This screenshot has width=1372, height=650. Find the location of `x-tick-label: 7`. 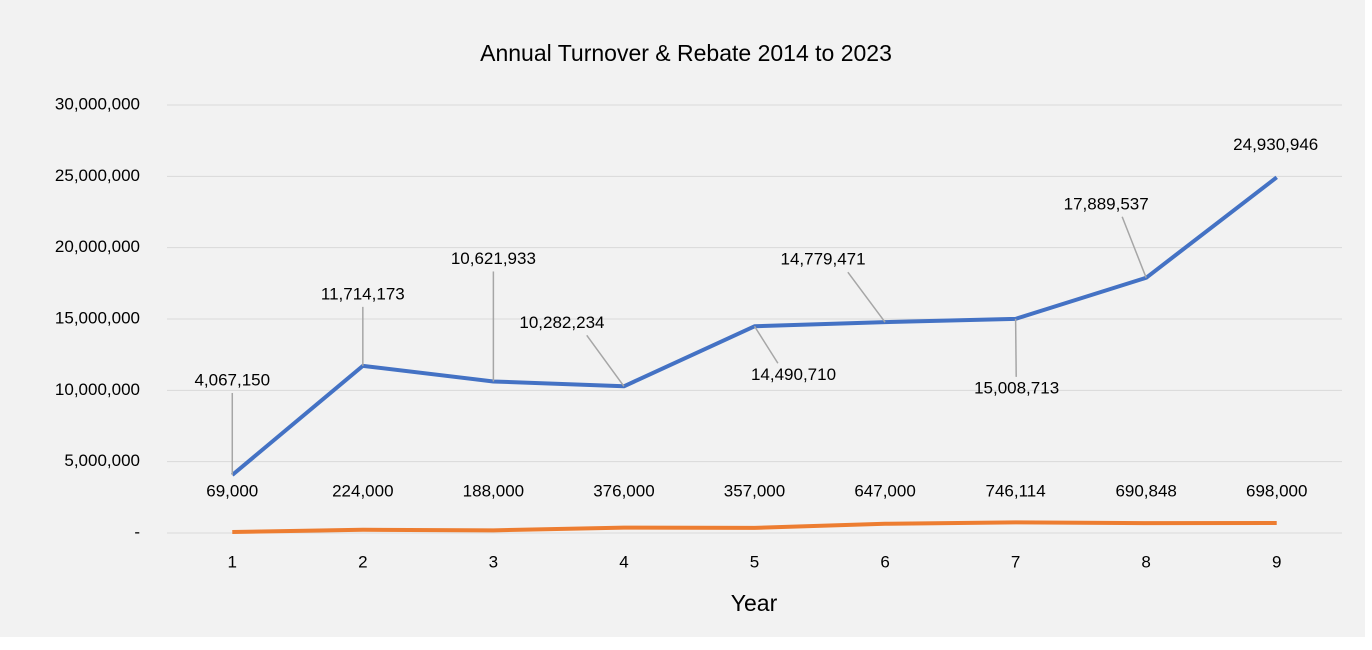

x-tick-label: 7 is located at coordinates (1015, 561).